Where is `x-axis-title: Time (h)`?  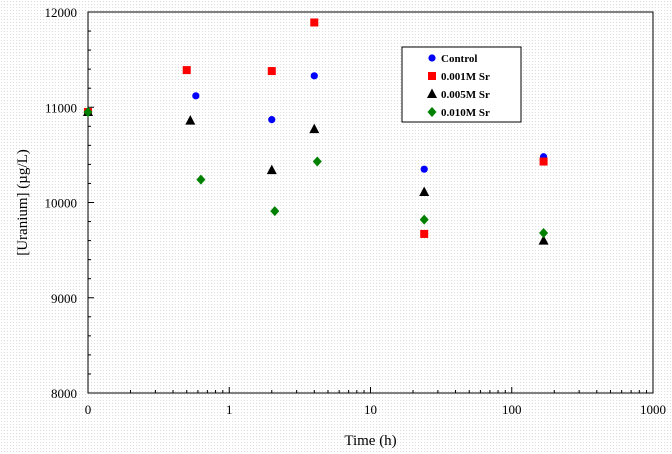 x-axis-title: Time (h) is located at coordinates (370, 441).